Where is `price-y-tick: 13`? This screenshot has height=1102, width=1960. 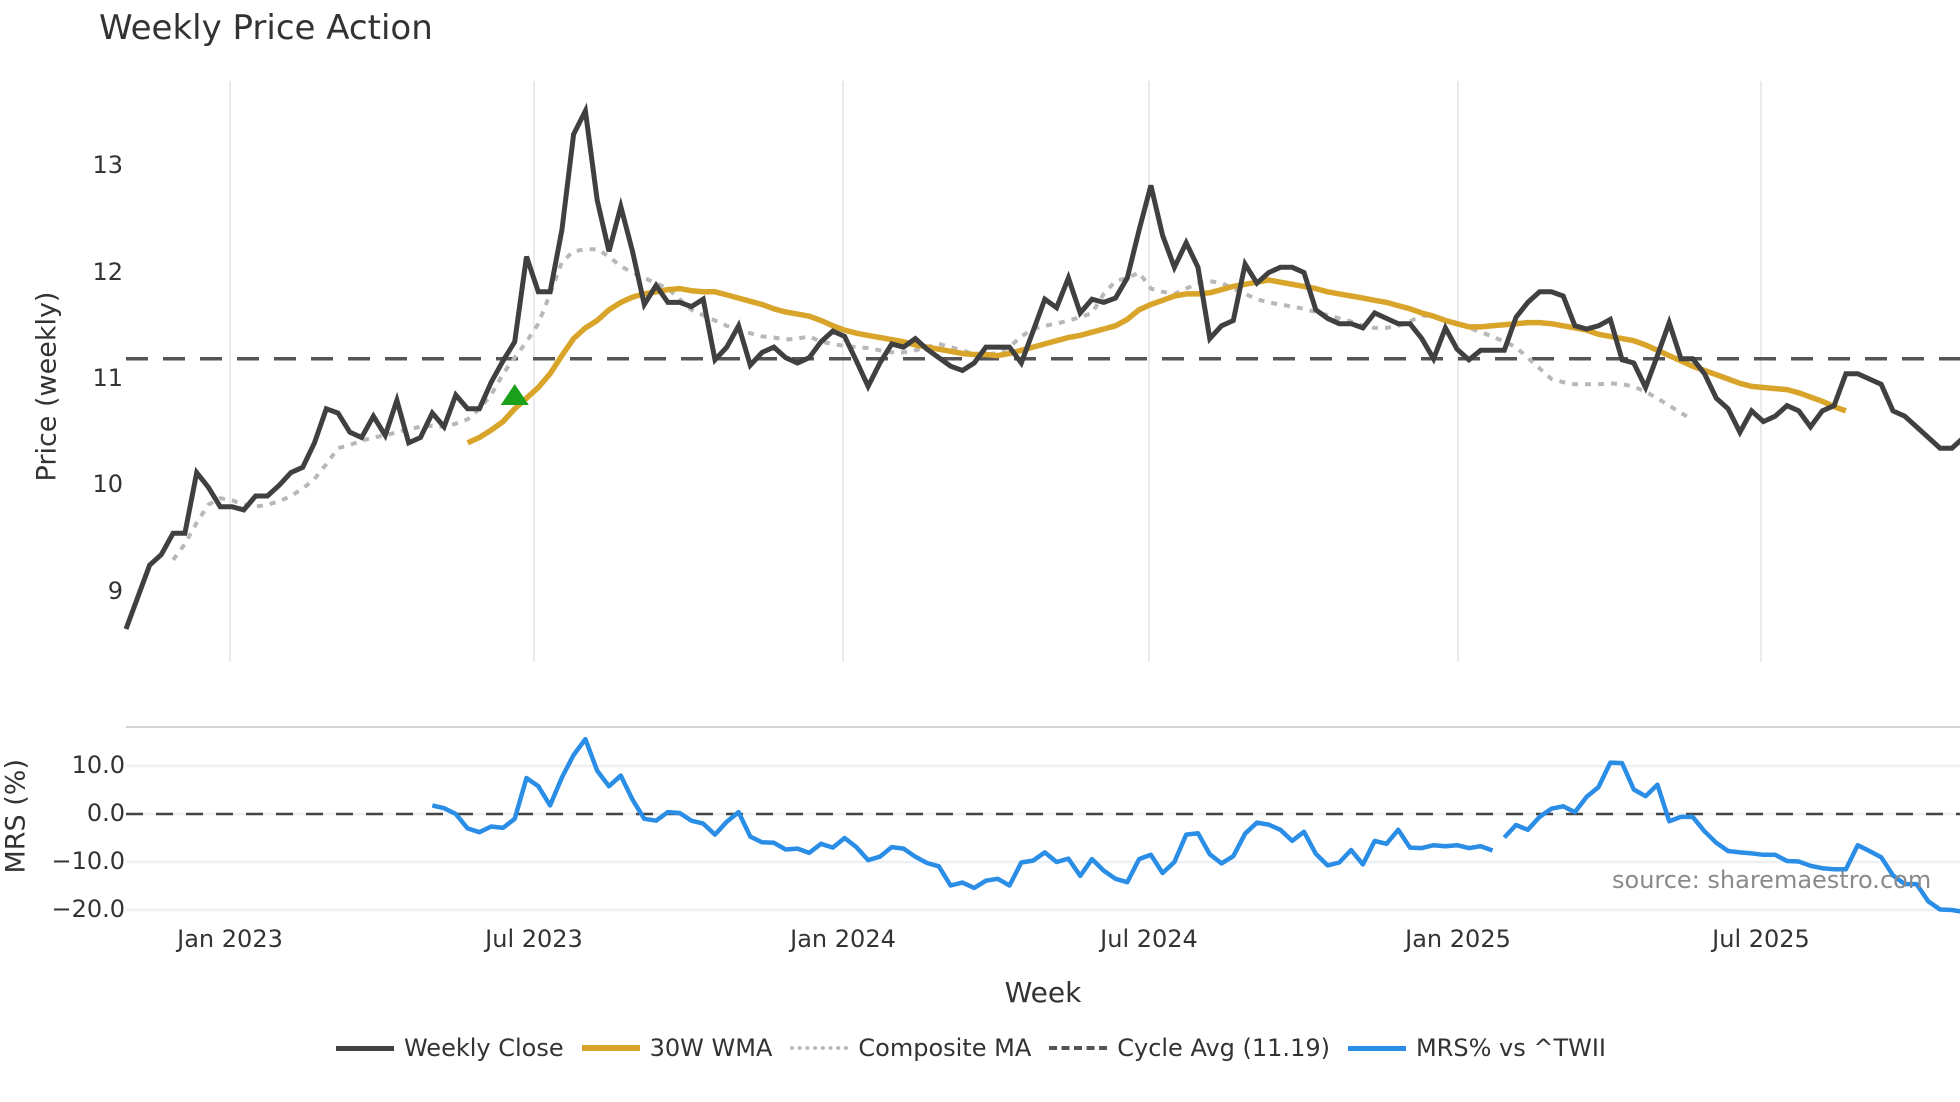 price-y-tick: 13 is located at coordinates (107, 165).